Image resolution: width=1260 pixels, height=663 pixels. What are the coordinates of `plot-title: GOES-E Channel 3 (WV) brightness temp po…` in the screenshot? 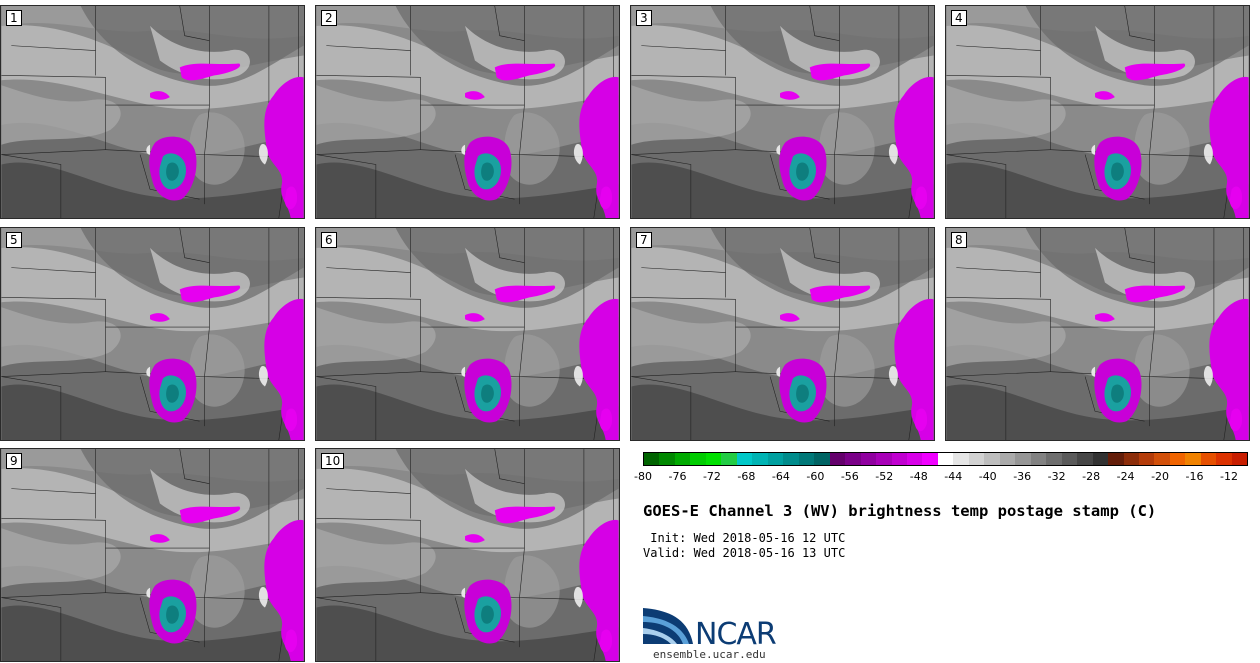 It's located at (900, 511).